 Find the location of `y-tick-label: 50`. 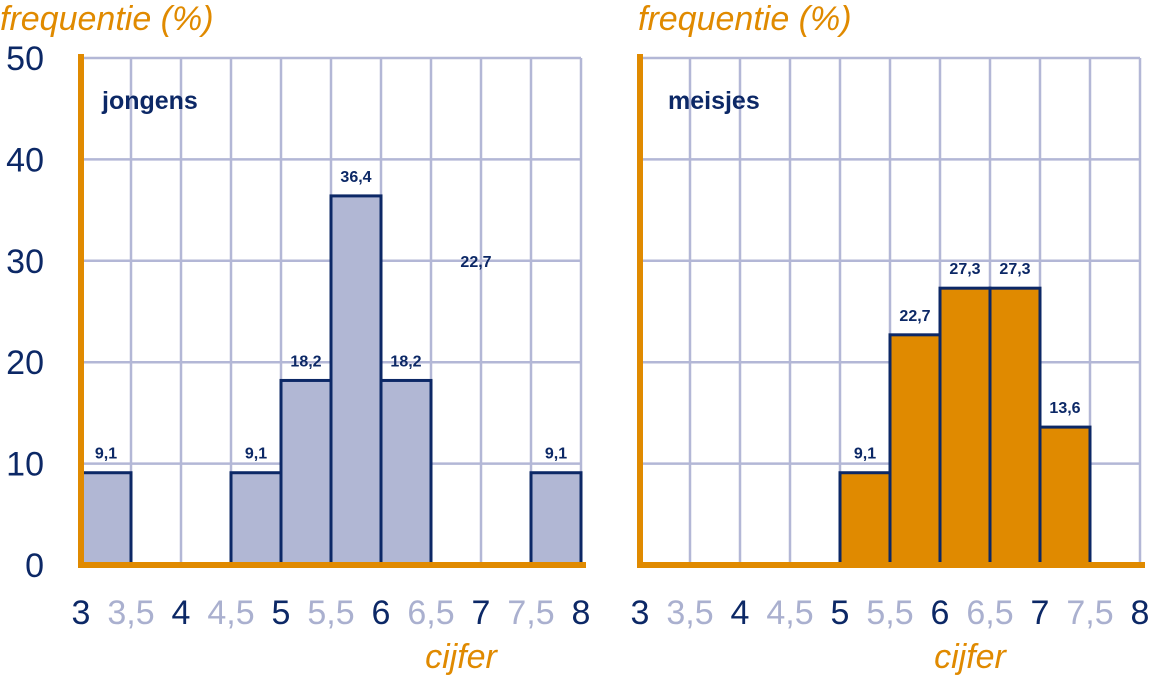

y-tick-label: 50 is located at coordinates (25, 59).